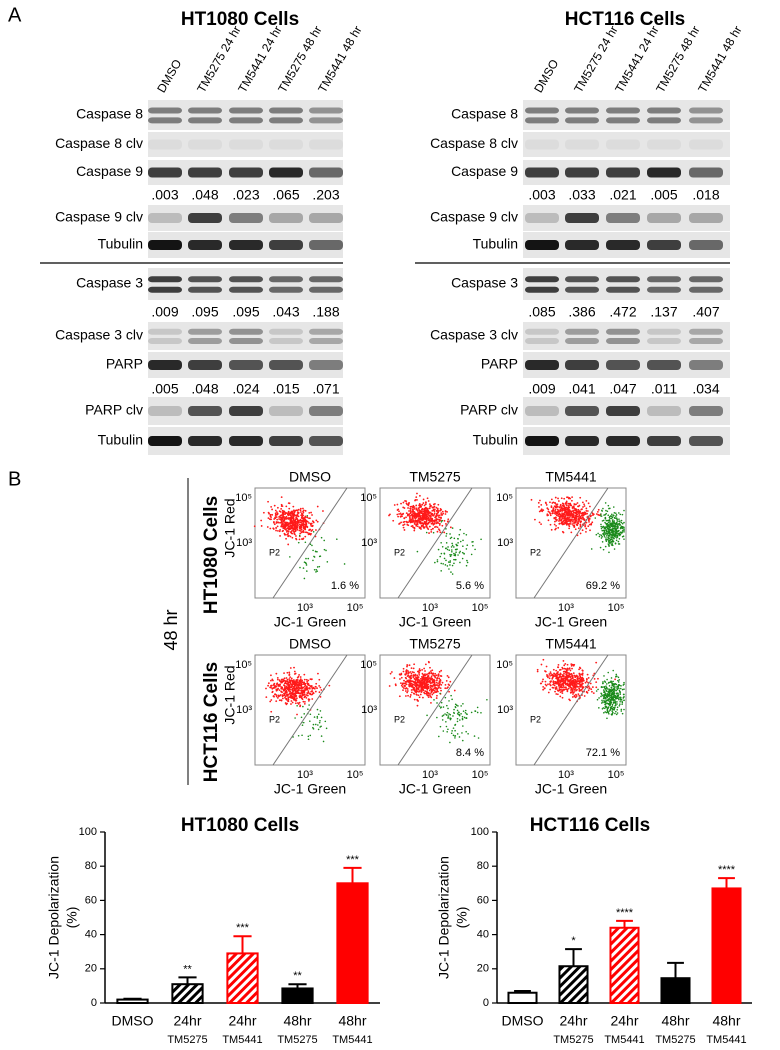  What do you see at coordinates (675, 1040) in the screenshot?
I see `x-tick-sublabel: TM5275` at bounding box center [675, 1040].